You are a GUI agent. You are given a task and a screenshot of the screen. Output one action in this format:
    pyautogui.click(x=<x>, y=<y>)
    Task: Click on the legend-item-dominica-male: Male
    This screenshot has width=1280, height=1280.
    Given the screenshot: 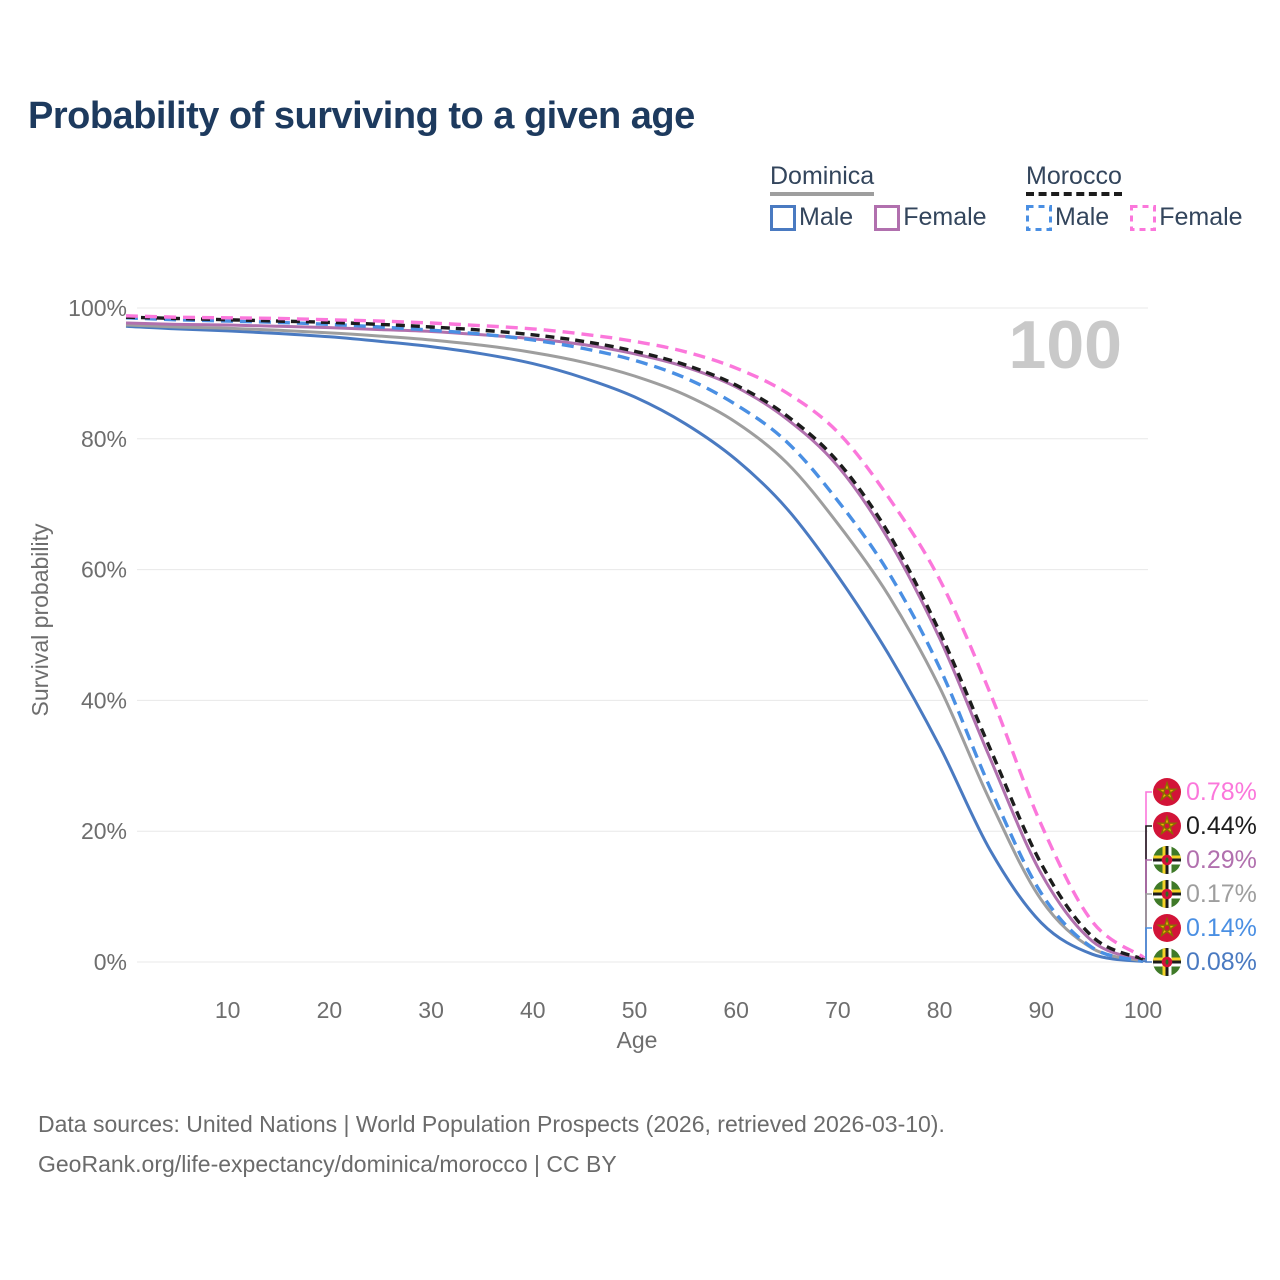 What is the action you would take?
    pyautogui.click(x=811, y=217)
    